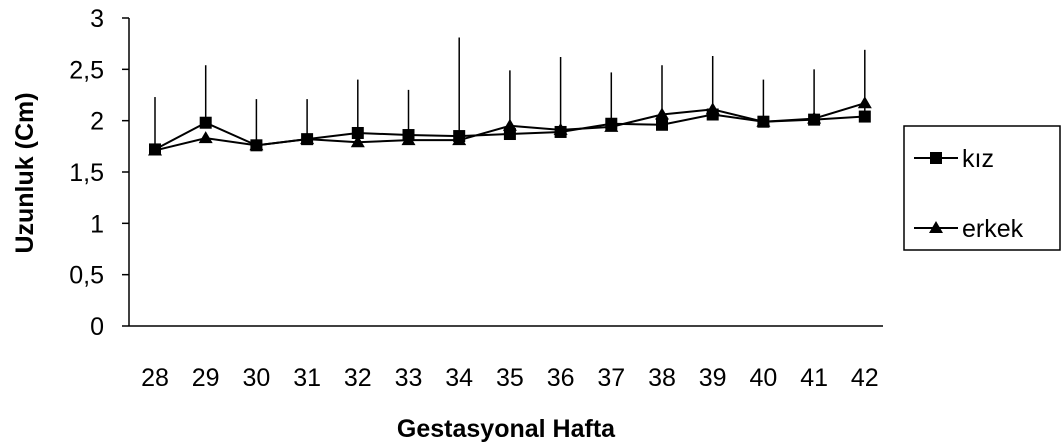 Image resolution: width=1062 pixels, height=447 pixels. Describe the element at coordinates (307, 378) in the screenshot. I see `x-tick-label: 31` at that location.